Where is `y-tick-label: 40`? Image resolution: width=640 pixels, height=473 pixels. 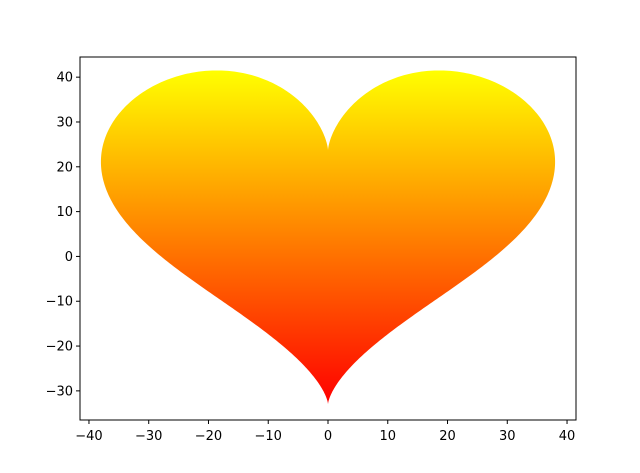 y-tick-label: 40 is located at coordinates (64, 78).